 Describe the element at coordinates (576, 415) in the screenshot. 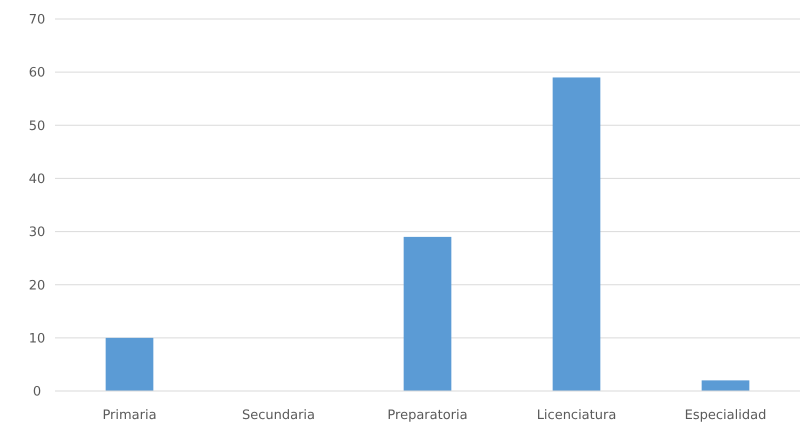

I see `x-tick-label: Licenciatura` at that location.